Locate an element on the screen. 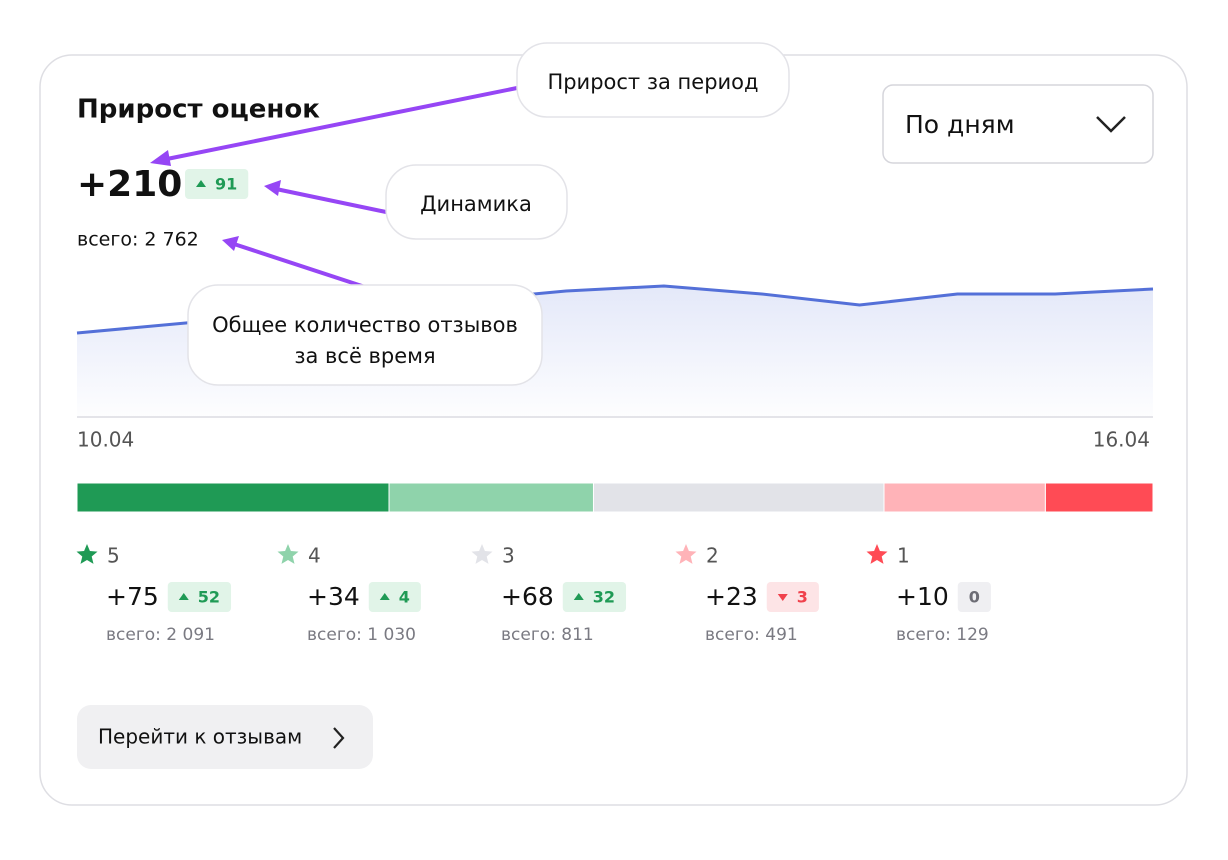 The height and width of the screenshot is (860, 1228). rating-total: всего: 129 is located at coordinates (942, 635).